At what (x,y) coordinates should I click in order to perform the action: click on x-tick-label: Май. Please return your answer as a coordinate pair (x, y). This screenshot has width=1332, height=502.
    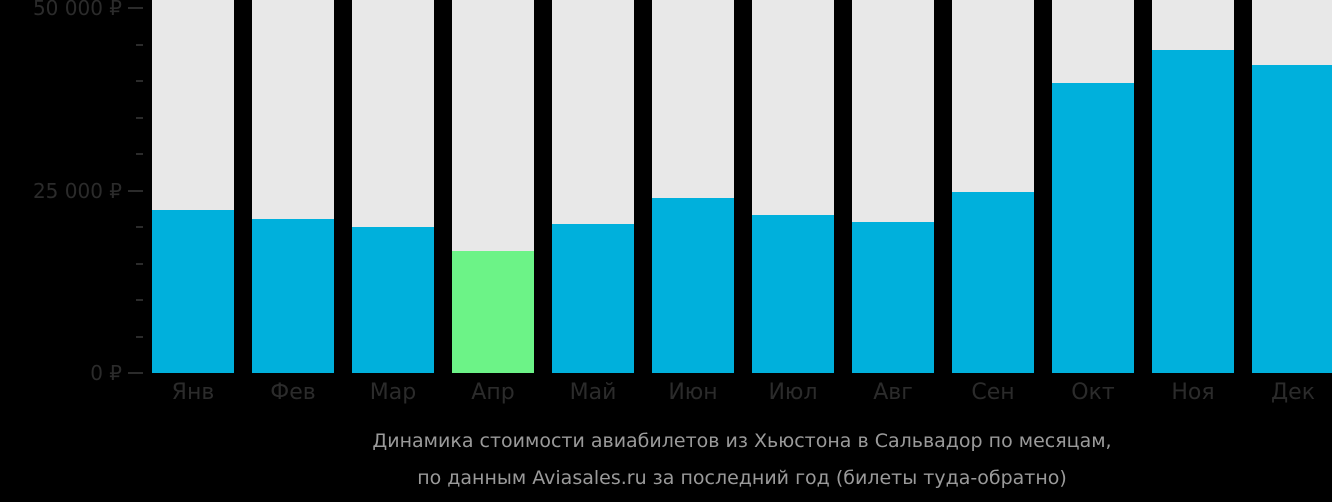
    Looking at the image, I should click on (593, 392).